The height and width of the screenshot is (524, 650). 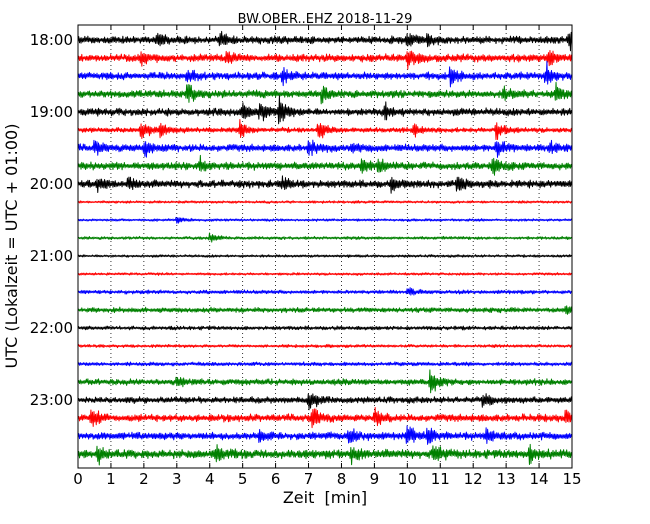 I want to click on x-tick-label: 11, so click(x=440, y=479).